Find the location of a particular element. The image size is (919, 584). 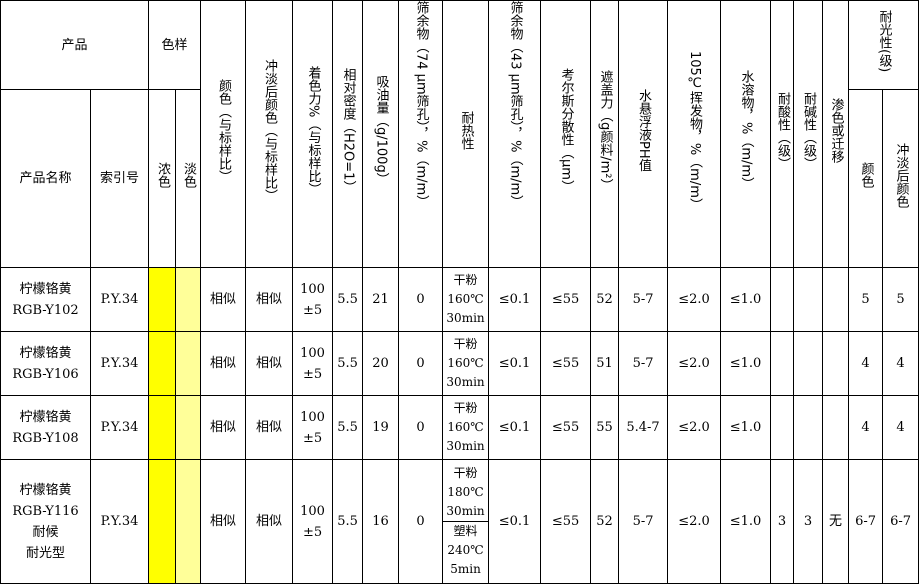

header-density: 相对密度（H2O=1） is located at coordinates (348, 130).